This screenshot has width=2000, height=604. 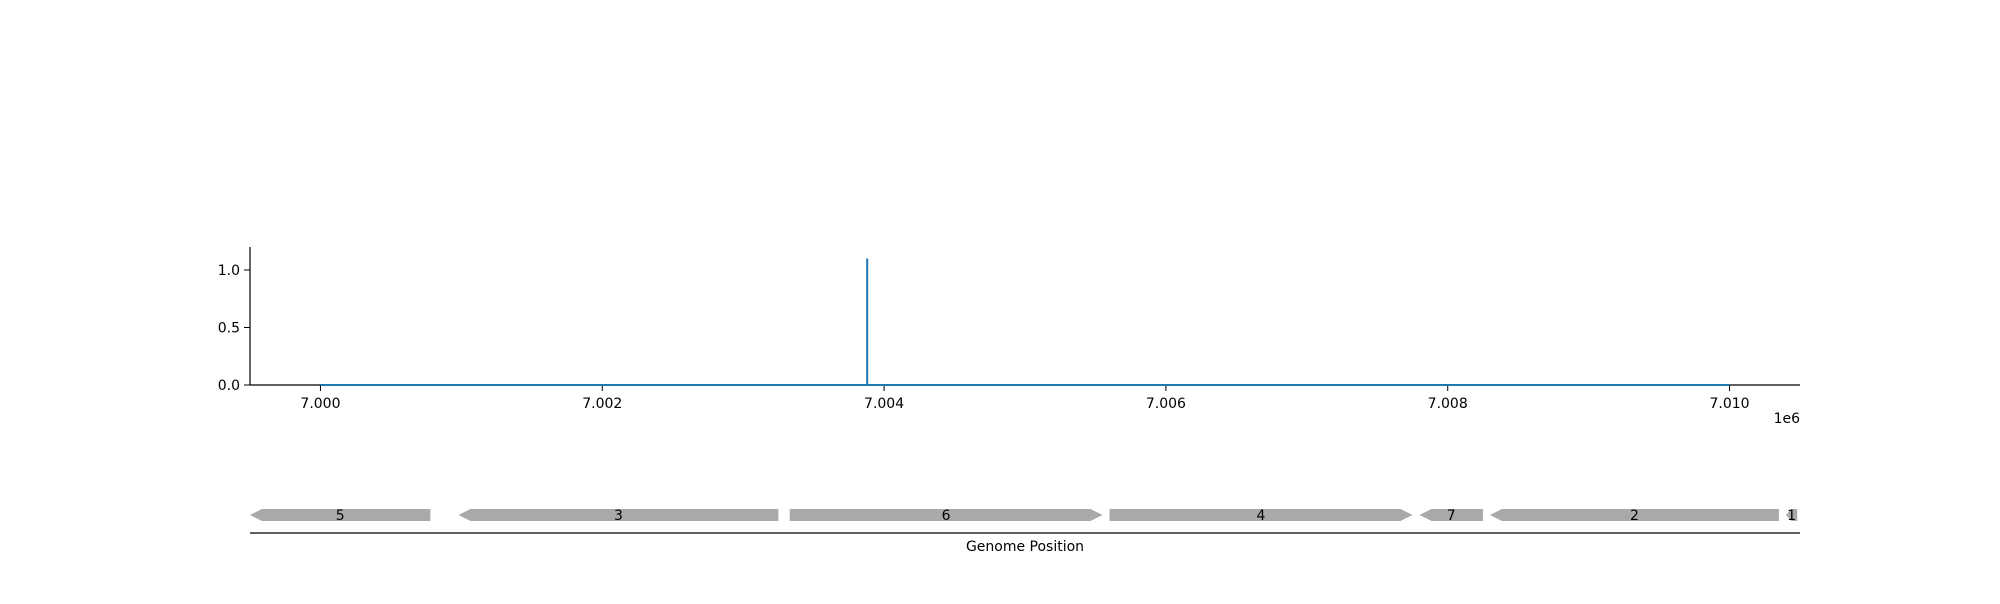 I want to click on x-offset-label: 1e6, so click(x=1787, y=419).